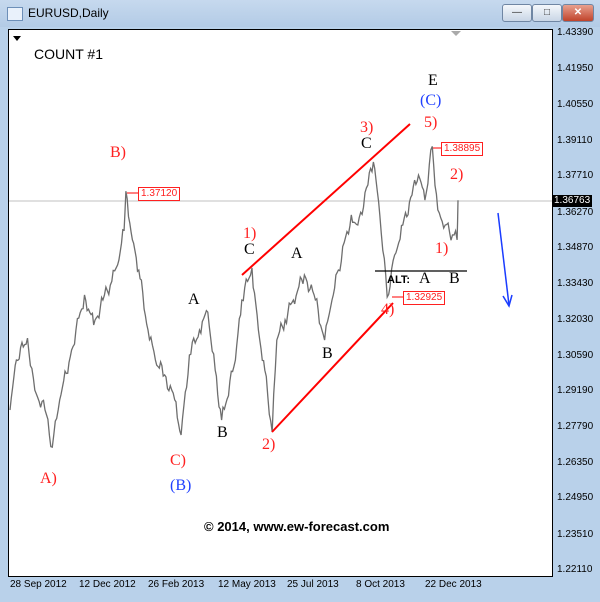 The height and width of the screenshot is (602, 600). What do you see at coordinates (575, 569) in the screenshot?
I see `y-tick-label: 1.22110` at bounding box center [575, 569].